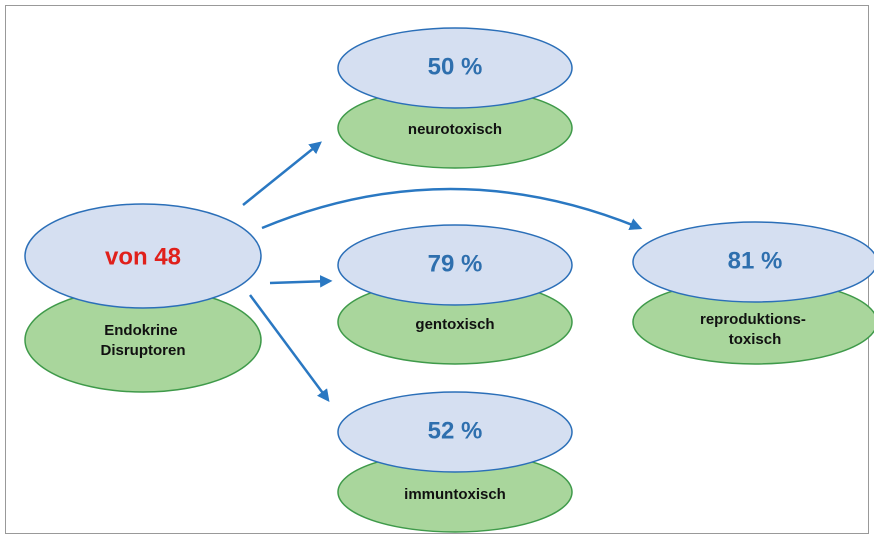  I want to click on source-value: von 48, so click(143, 256).